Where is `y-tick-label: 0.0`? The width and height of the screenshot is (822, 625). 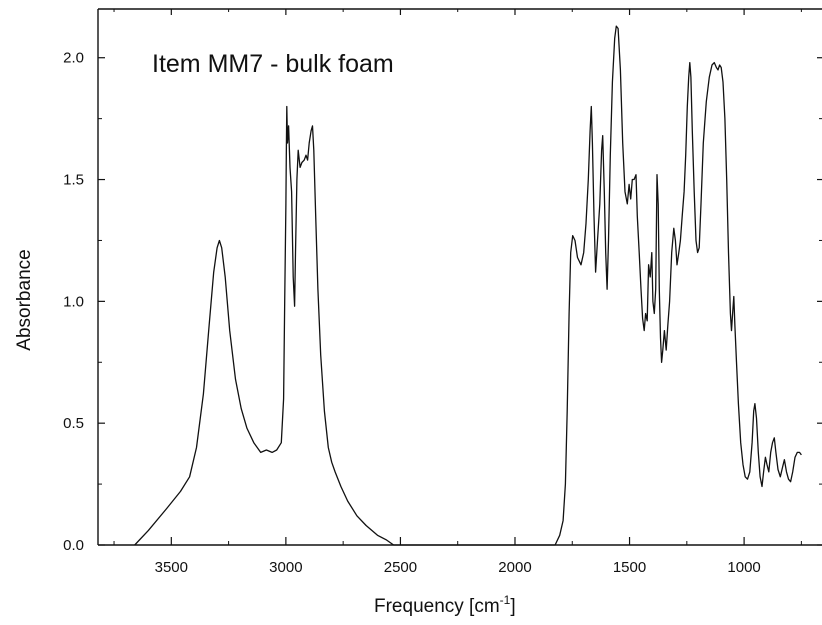 y-tick-label: 0.0 is located at coordinates (73, 545).